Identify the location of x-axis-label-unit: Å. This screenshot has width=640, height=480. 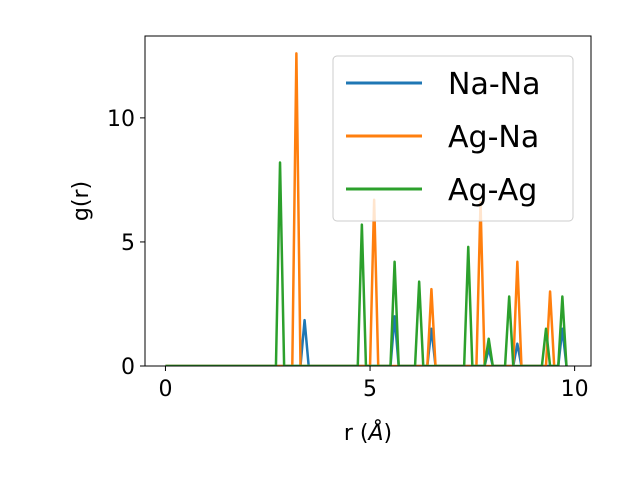
(374, 432).